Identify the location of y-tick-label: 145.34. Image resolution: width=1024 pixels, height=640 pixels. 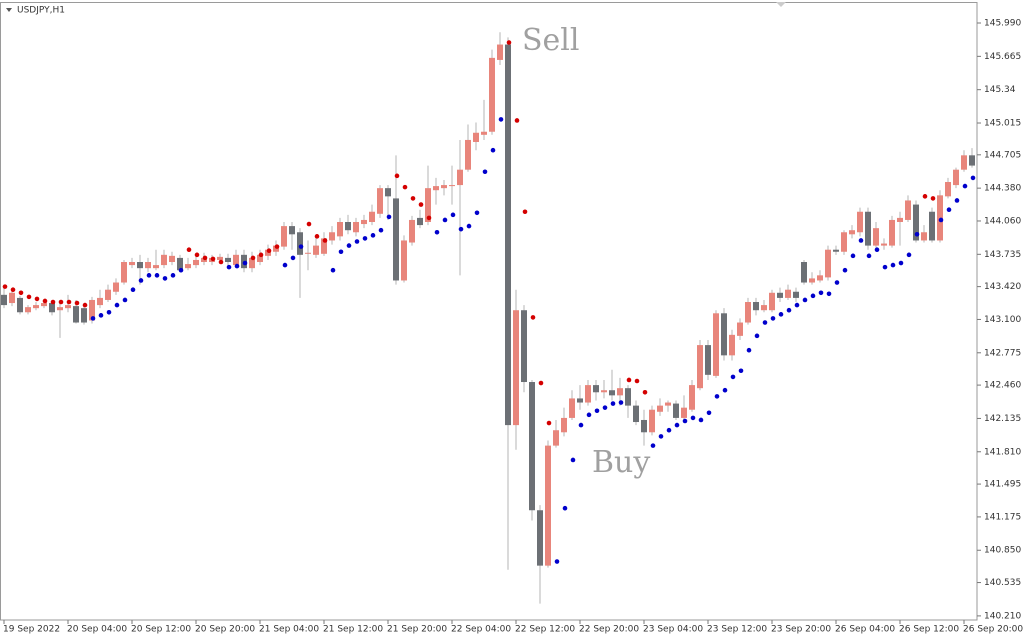
(1000, 90).